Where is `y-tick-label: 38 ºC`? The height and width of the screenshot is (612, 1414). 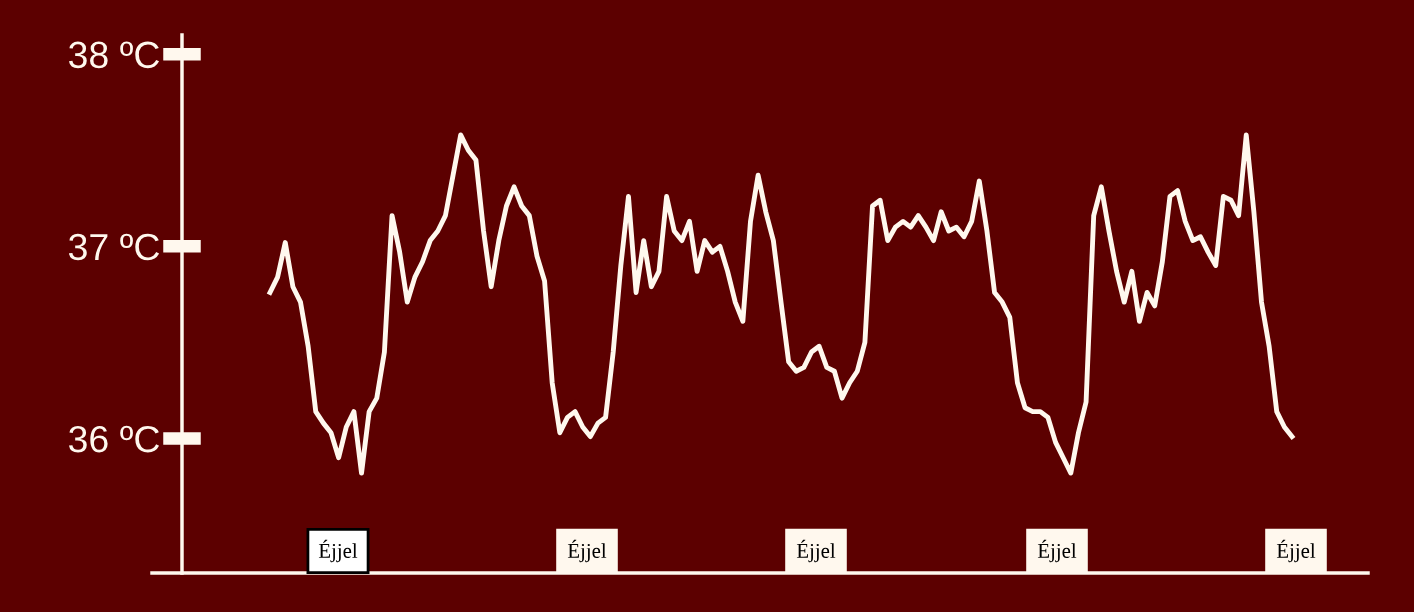 y-tick-label: 38 ºC is located at coordinates (114, 55).